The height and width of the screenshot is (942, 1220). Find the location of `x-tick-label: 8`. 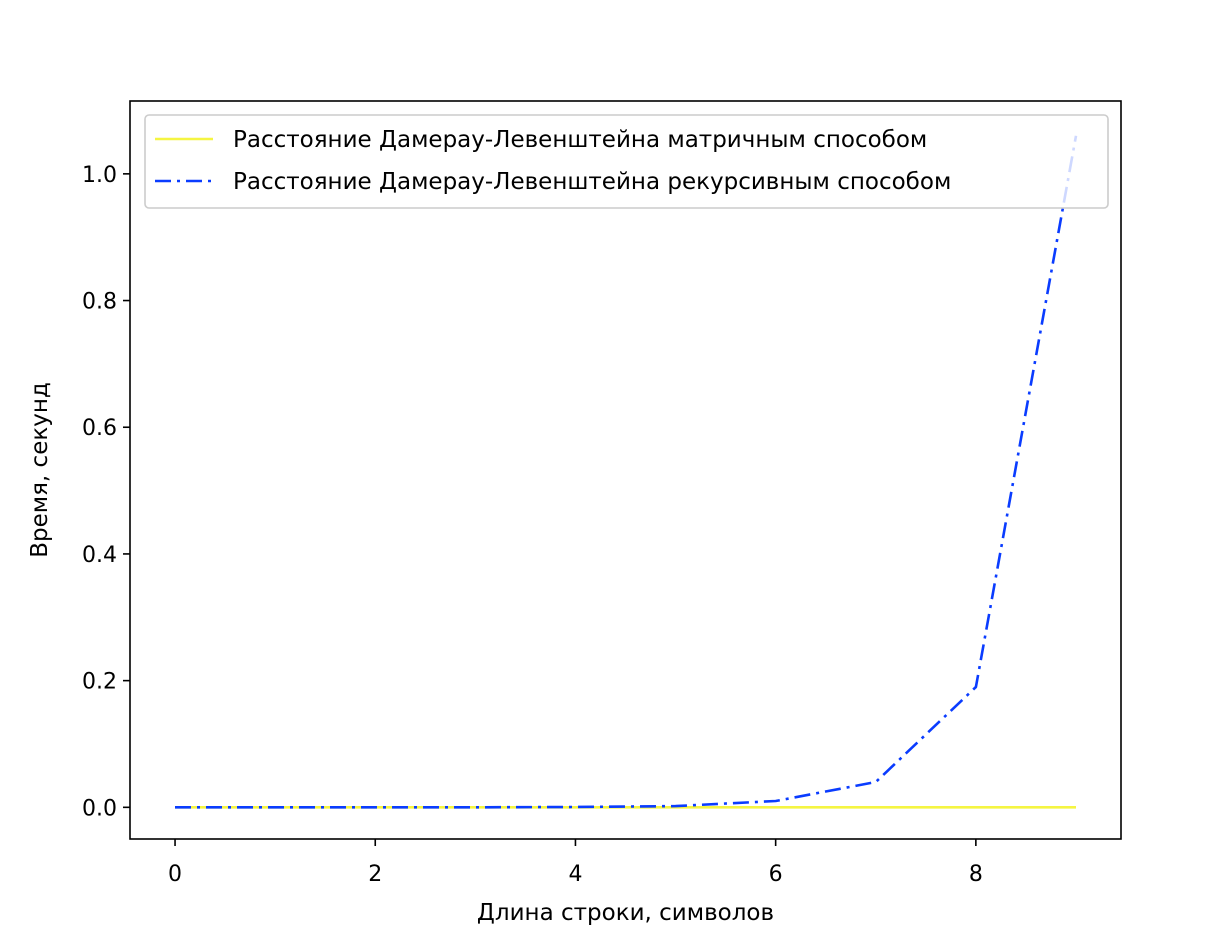

x-tick-label: 8 is located at coordinates (976, 874).